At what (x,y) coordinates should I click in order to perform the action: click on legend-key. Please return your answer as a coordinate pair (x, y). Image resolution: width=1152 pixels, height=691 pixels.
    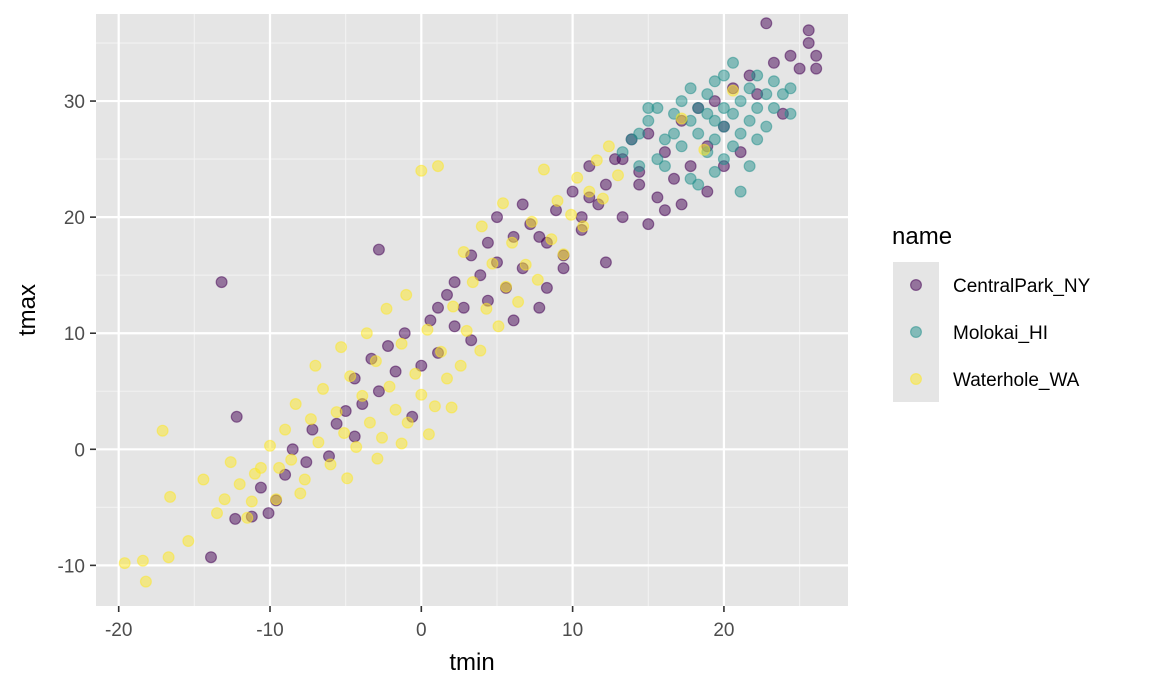
    Looking at the image, I should click on (915, 285).